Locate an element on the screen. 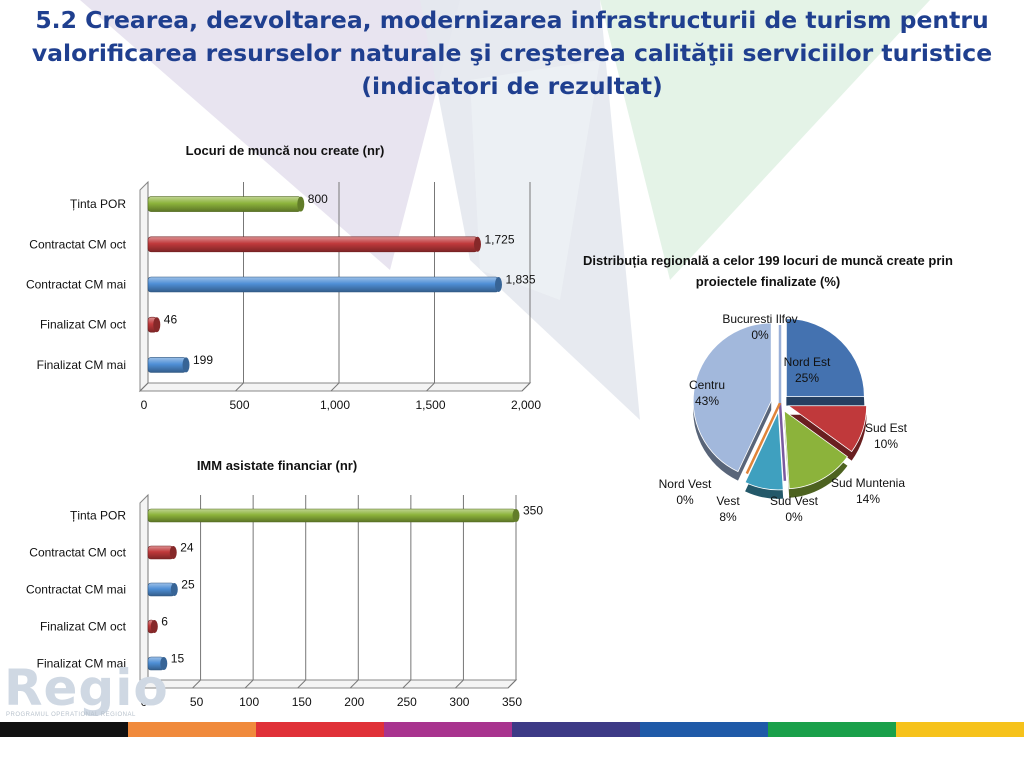  pie-slice-name: Nord Est is located at coordinates (807, 362).